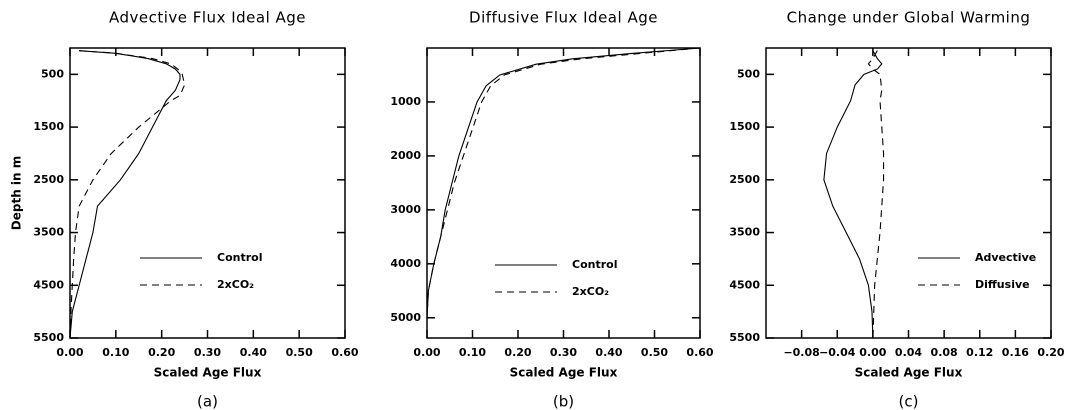  I want to click on legend-label: Diffusive, so click(1002, 284).